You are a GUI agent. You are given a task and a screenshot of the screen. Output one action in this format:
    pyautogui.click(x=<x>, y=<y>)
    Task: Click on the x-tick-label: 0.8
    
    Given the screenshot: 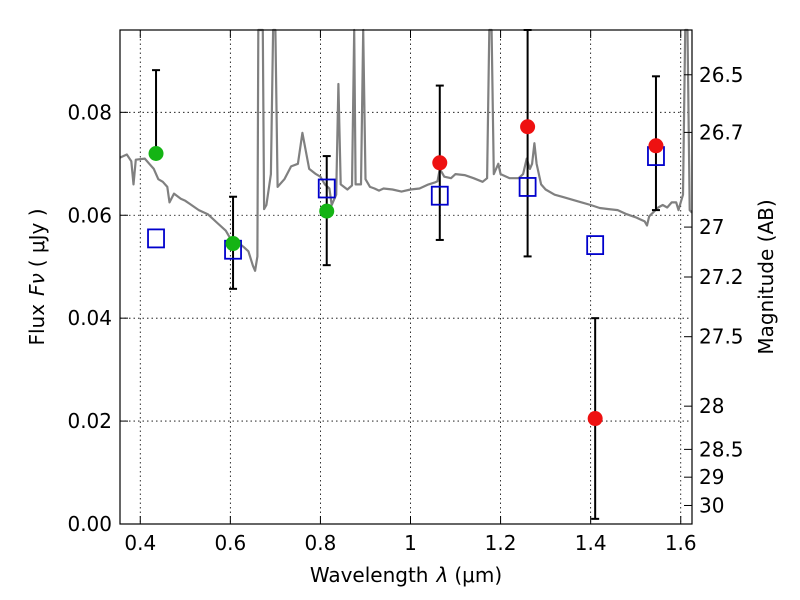 What is the action you would take?
    pyautogui.click(x=321, y=543)
    